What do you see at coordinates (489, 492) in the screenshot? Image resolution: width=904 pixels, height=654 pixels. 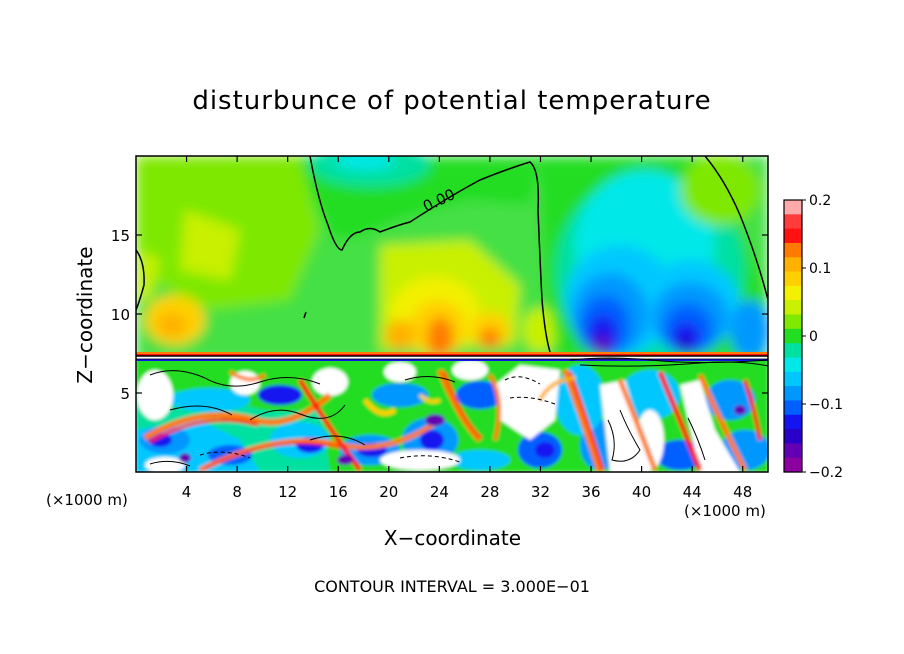 I see `x-tick-label: 28` at bounding box center [489, 492].